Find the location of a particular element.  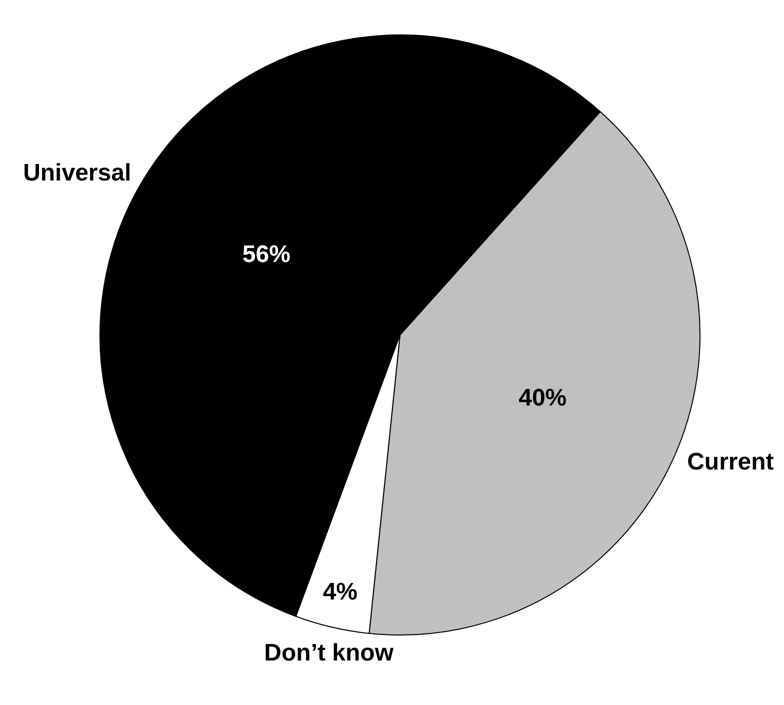

slice-label: Universal is located at coordinates (77, 172).